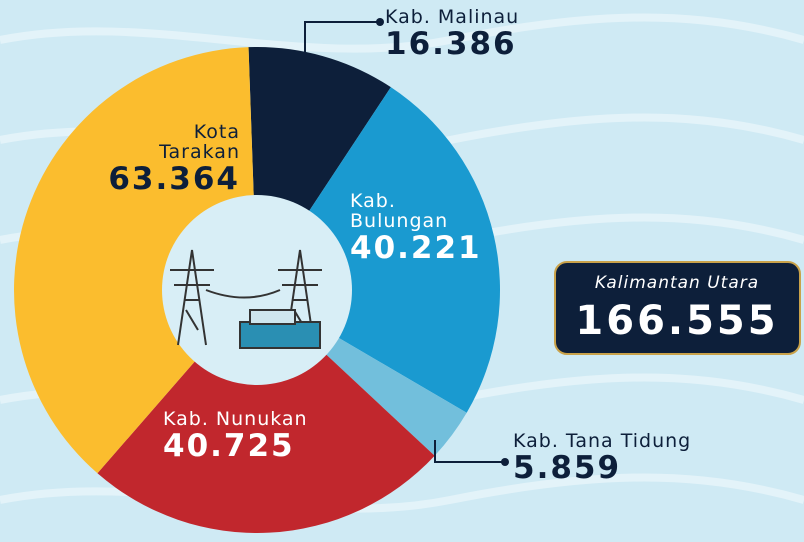  I want to click on value-label: 63.364, so click(174, 178).